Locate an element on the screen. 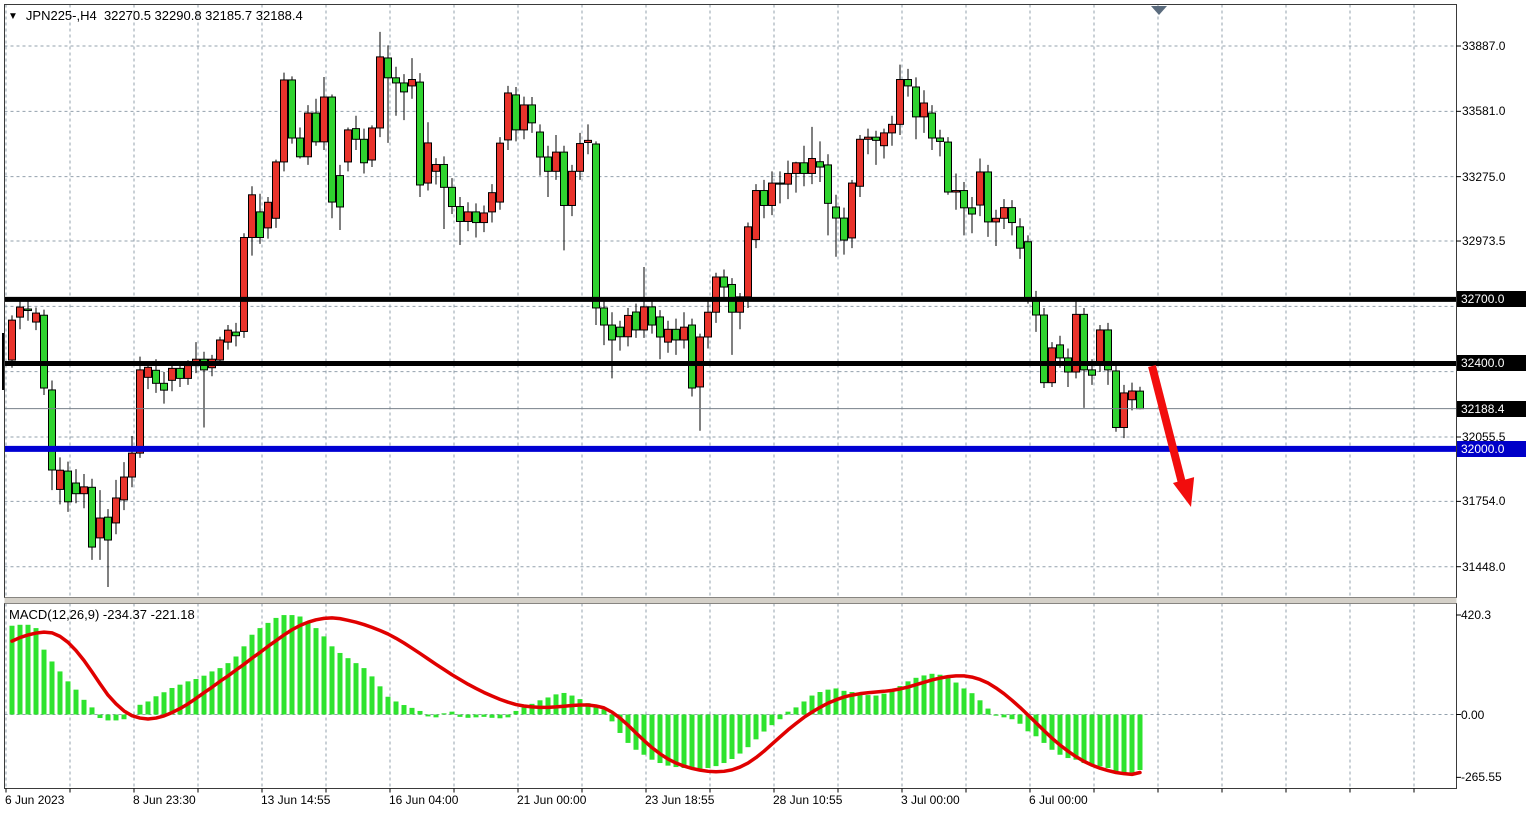 Image resolution: width=1526 pixels, height=813 pixels. sell-arrow-head is located at coordinates (1183, 492).